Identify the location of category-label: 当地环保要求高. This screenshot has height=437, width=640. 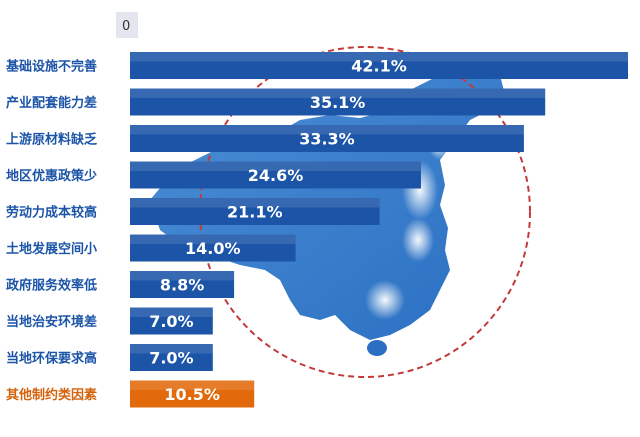
(51, 359).